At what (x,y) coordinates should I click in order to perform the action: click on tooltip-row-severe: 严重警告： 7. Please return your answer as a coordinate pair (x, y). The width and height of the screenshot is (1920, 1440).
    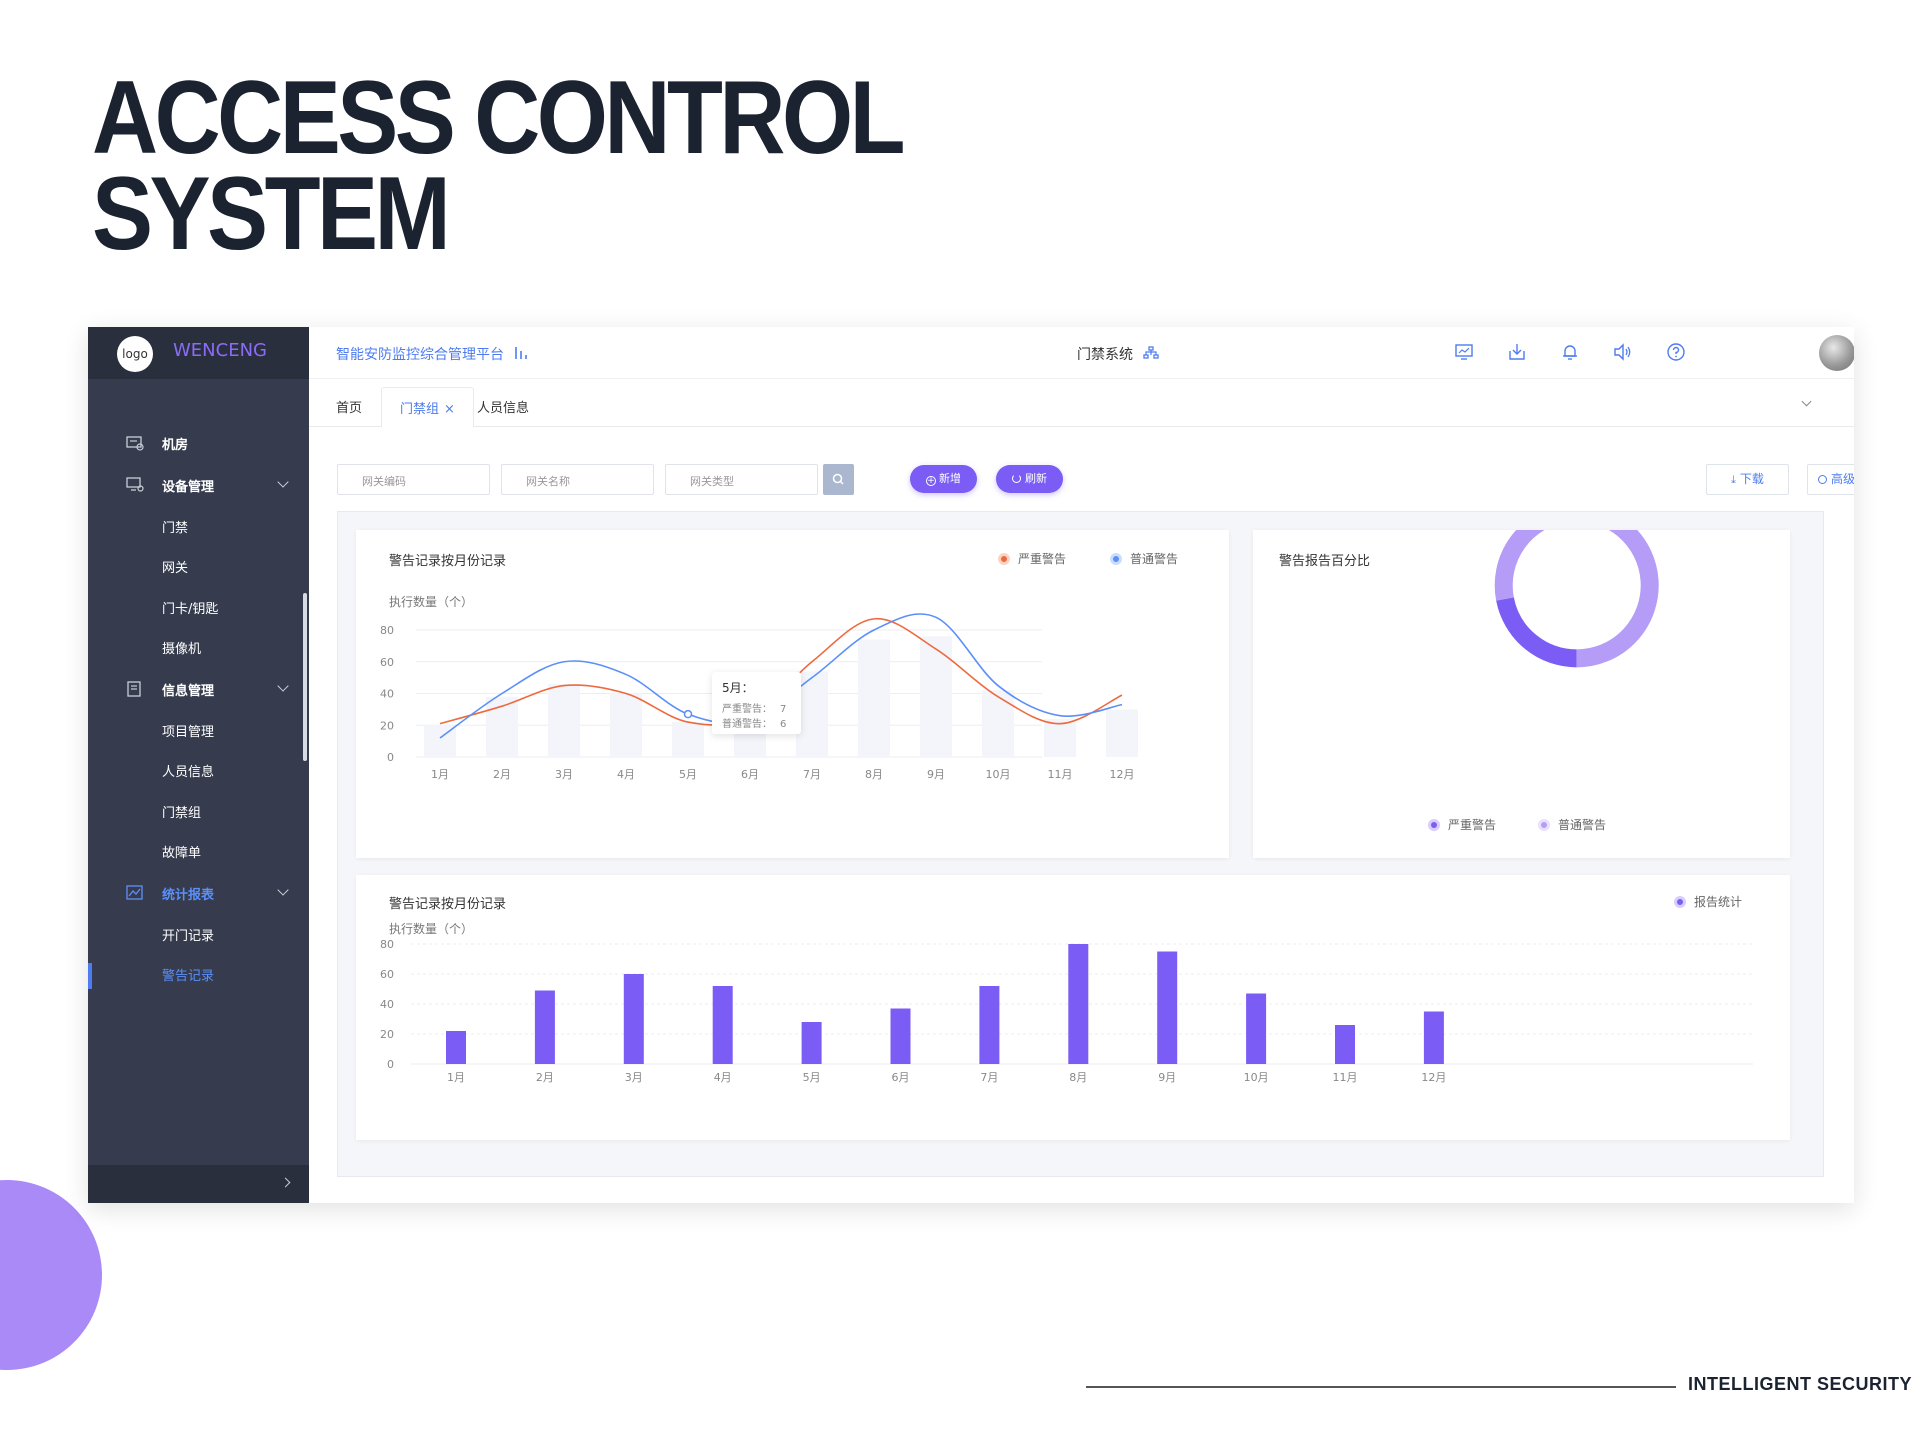
    Looking at the image, I should click on (761, 709).